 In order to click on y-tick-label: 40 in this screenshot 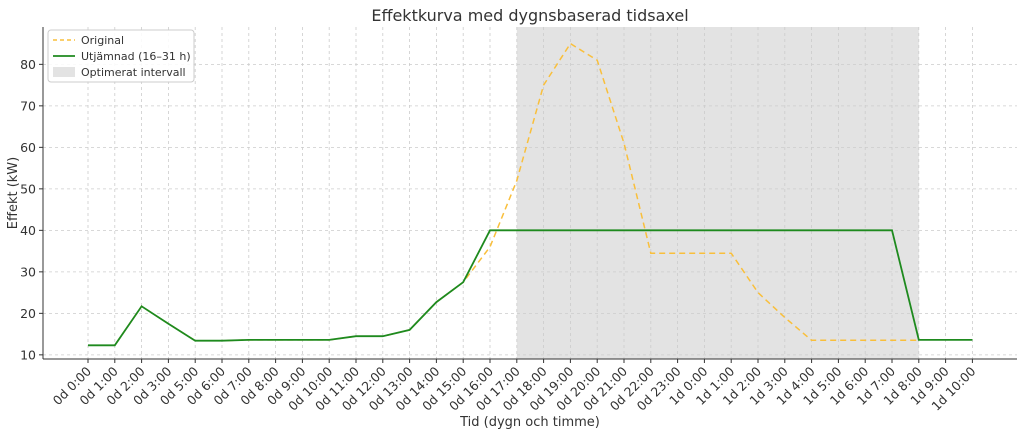, I will do `click(28, 230)`.